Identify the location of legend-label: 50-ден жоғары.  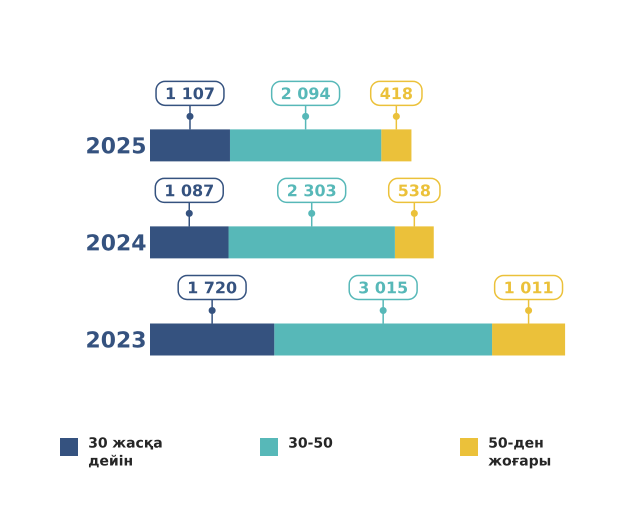
(519, 452).